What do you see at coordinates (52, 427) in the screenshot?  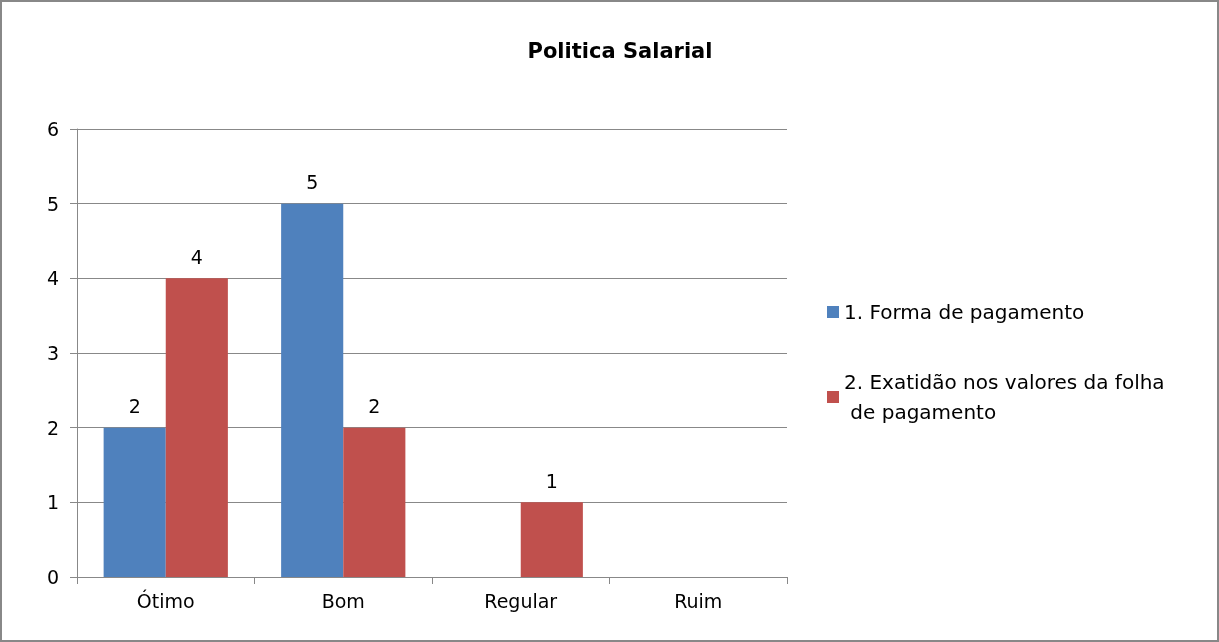 I see `y-tick-label: 2` at bounding box center [52, 427].